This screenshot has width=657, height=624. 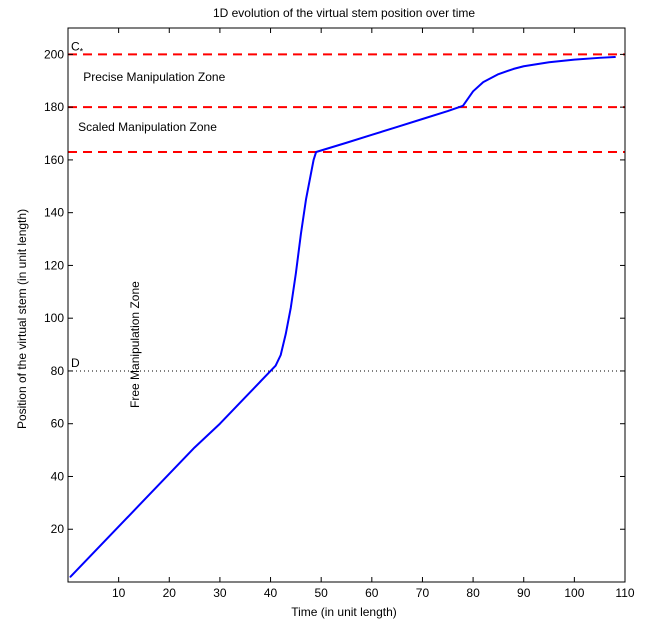 What do you see at coordinates (524, 593) in the screenshot?
I see `x-tick-label-8: 90` at bounding box center [524, 593].